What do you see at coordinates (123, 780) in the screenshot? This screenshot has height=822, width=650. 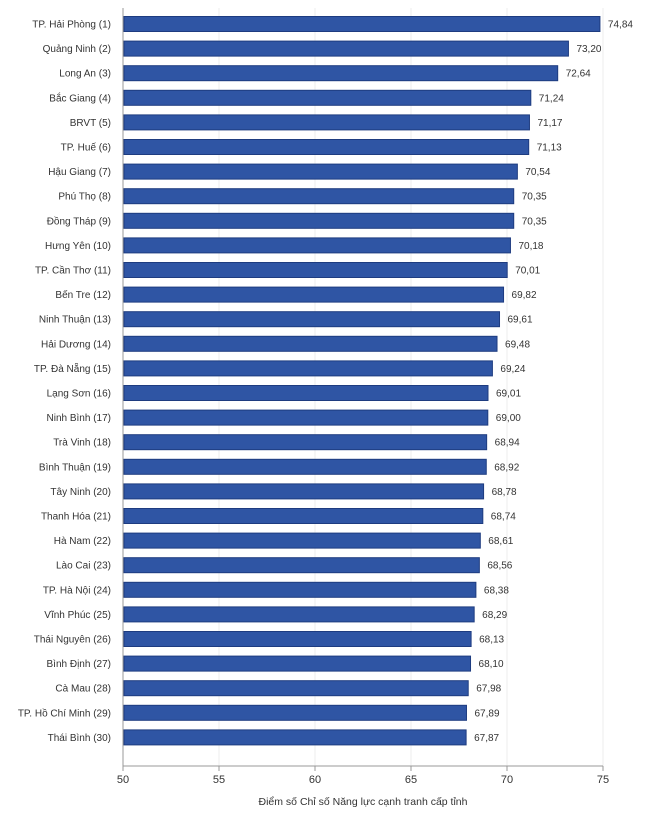 I see `x-tick-label: 50` at bounding box center [123, 780].